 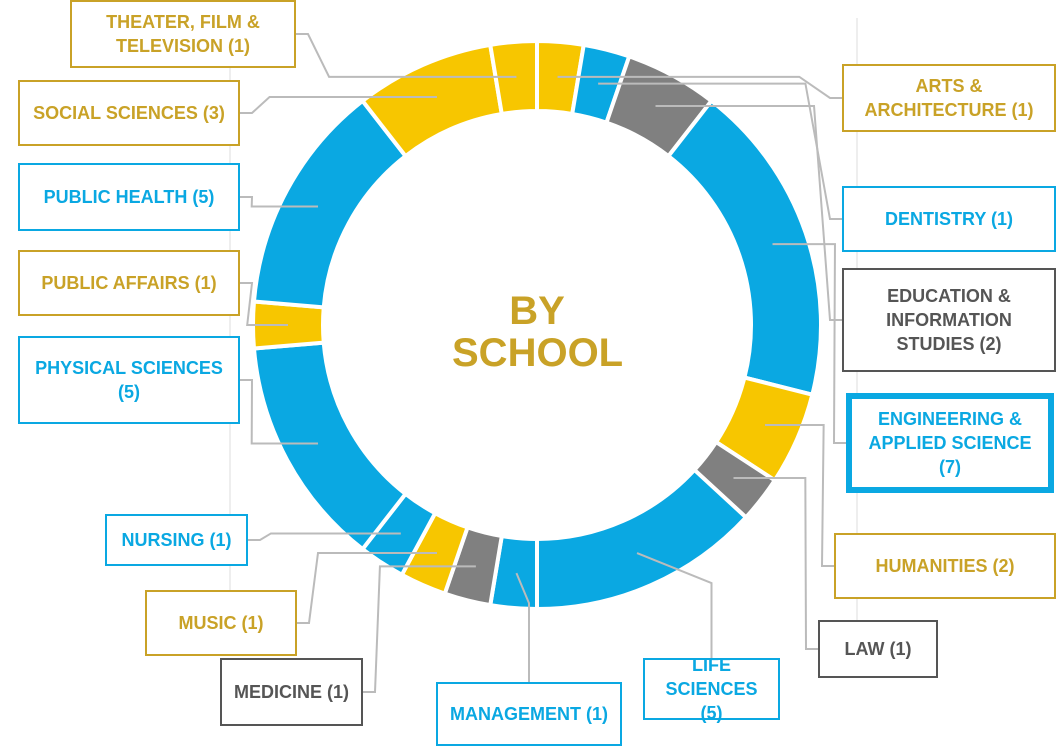 I want to click on category-name: PHYSICAL SCIENCES, so click(x=129, y=367).